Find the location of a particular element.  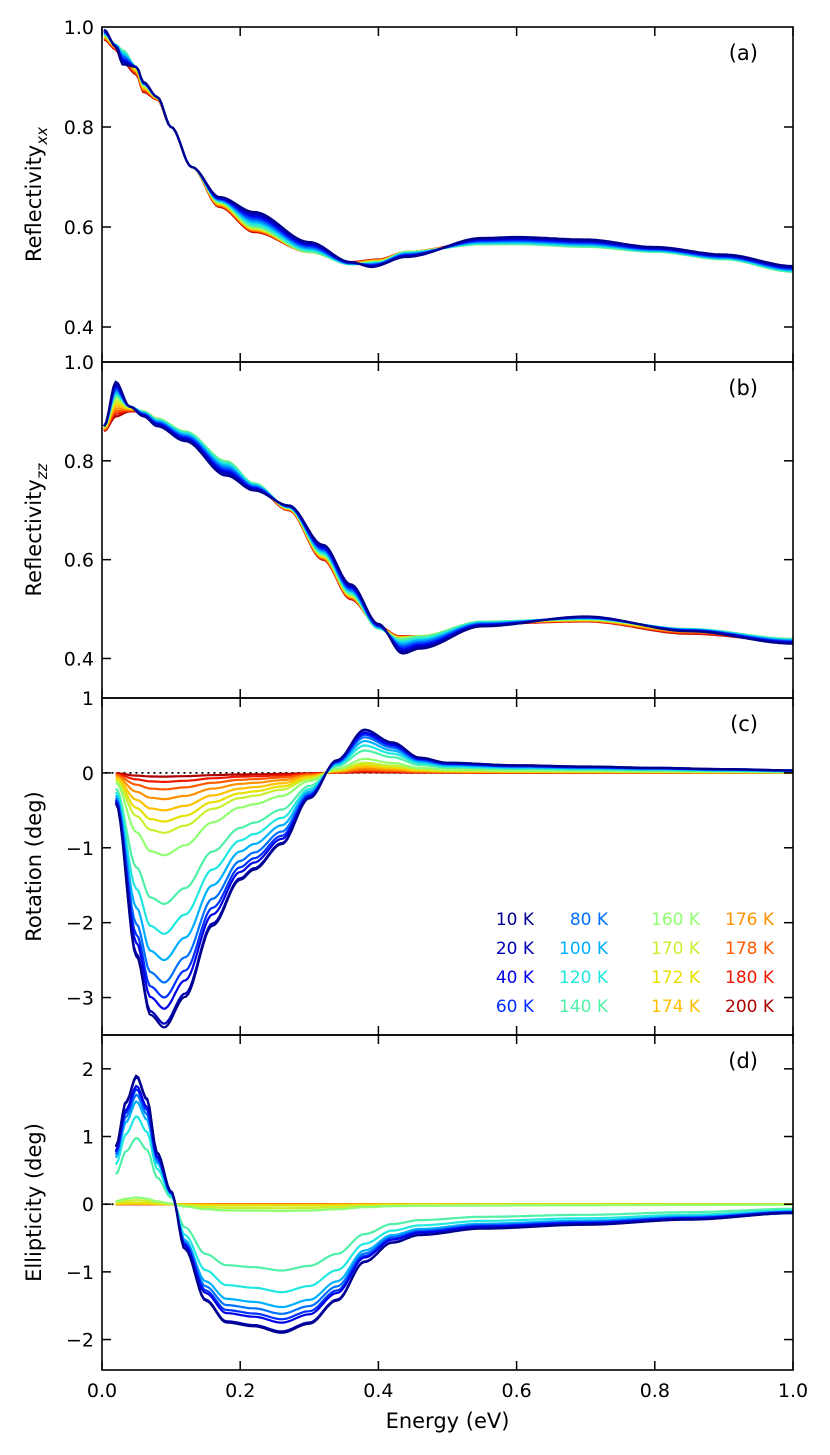

panel-d-label: (d) is located at coordinates (743, 1061).